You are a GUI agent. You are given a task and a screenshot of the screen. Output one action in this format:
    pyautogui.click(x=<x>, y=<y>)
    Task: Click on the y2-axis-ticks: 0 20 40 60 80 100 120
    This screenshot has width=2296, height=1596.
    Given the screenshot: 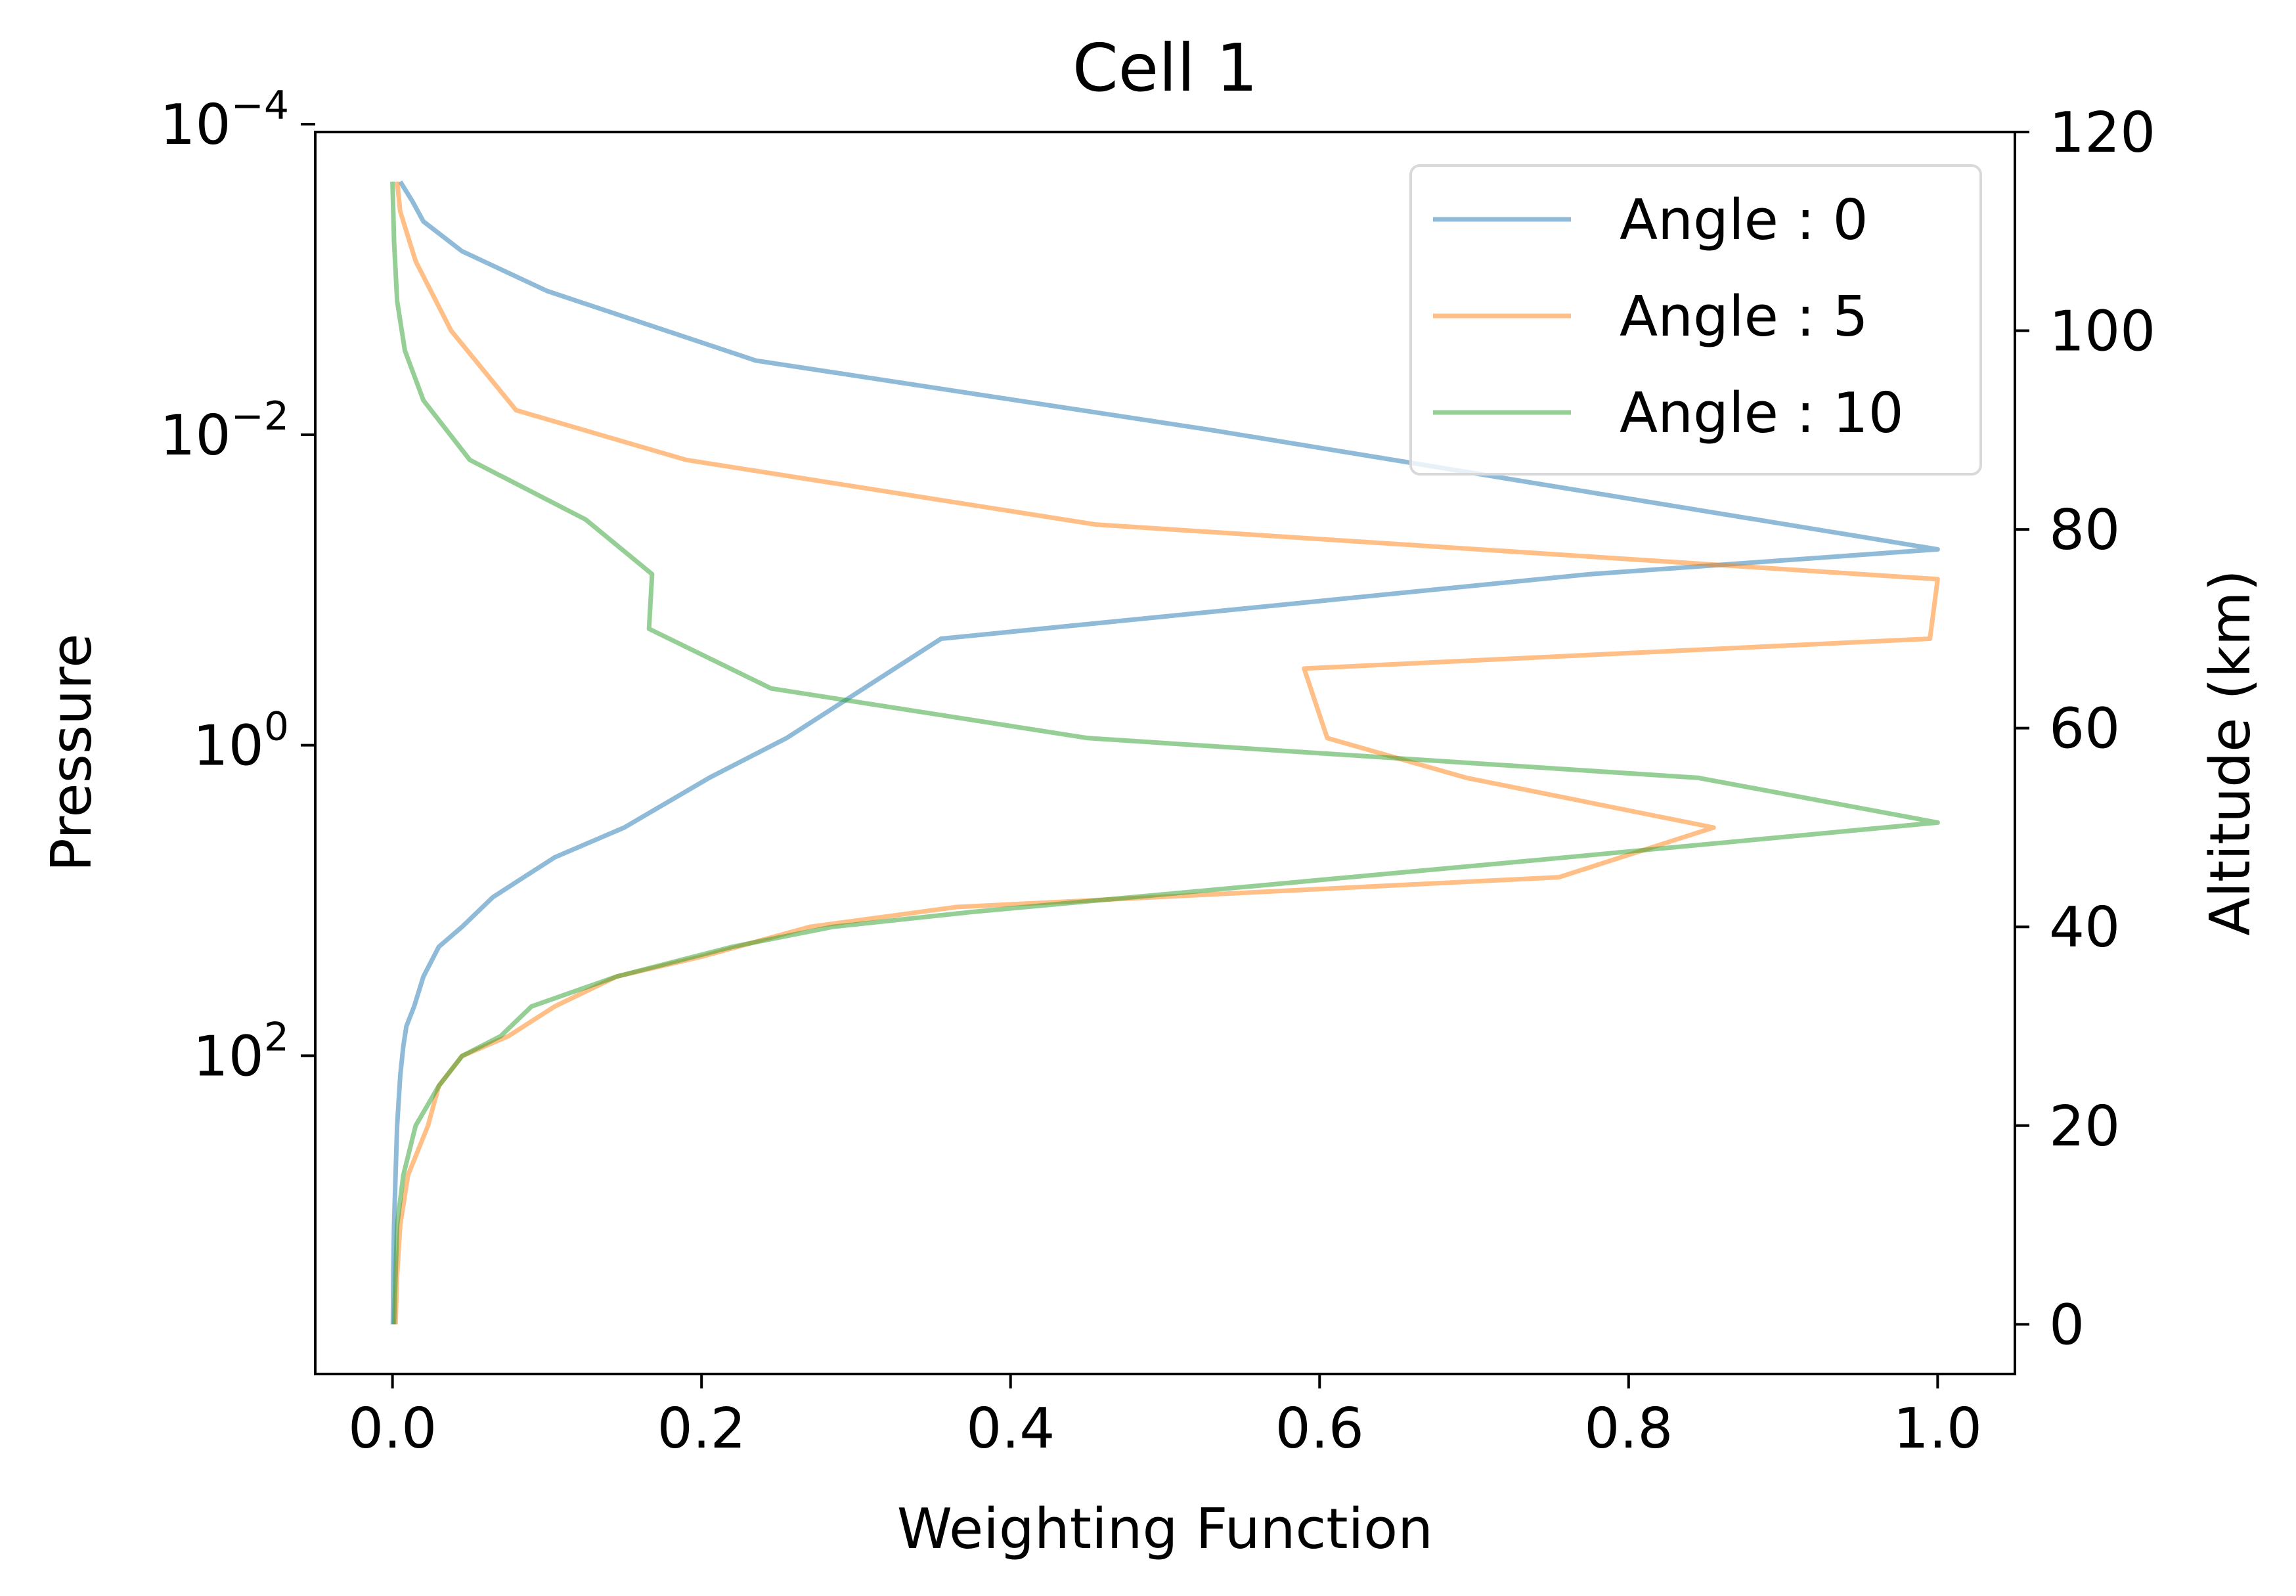 What is the action you would take?
    pyautogui.click(x=2085, y=729)
    